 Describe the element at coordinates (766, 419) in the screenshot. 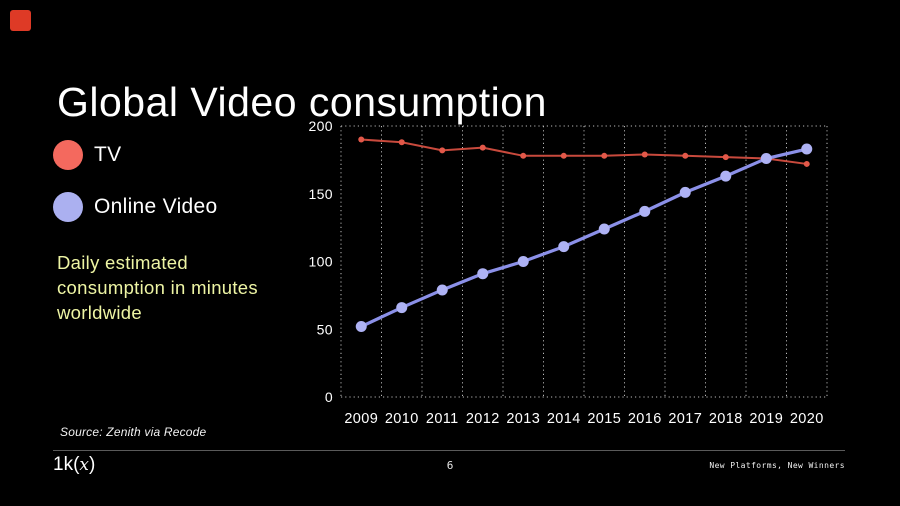

I see `svg-text: 2019` at that location.